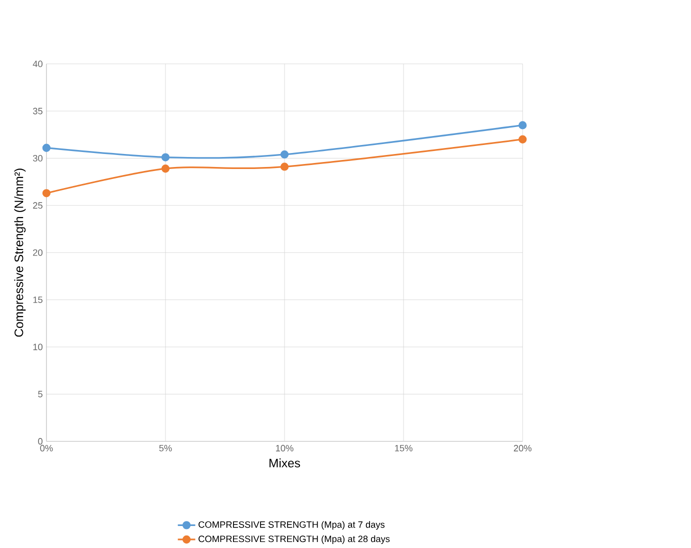 The image size is (691, 548). I want to click on x-tick-label: 5%, so click(165, 448).